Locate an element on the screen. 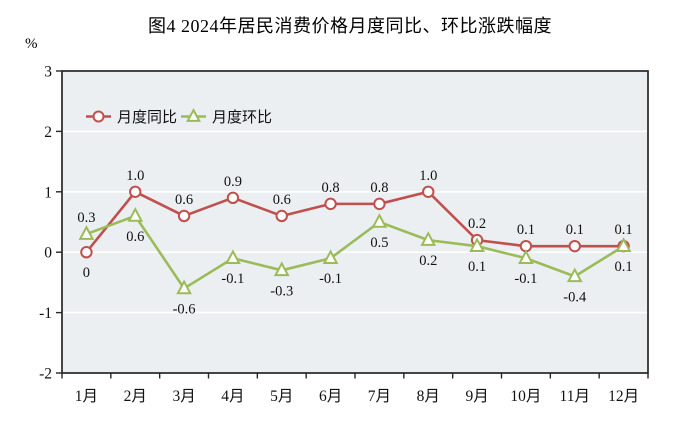  y-tick-label: 3 is located at coordinates (48, 72).